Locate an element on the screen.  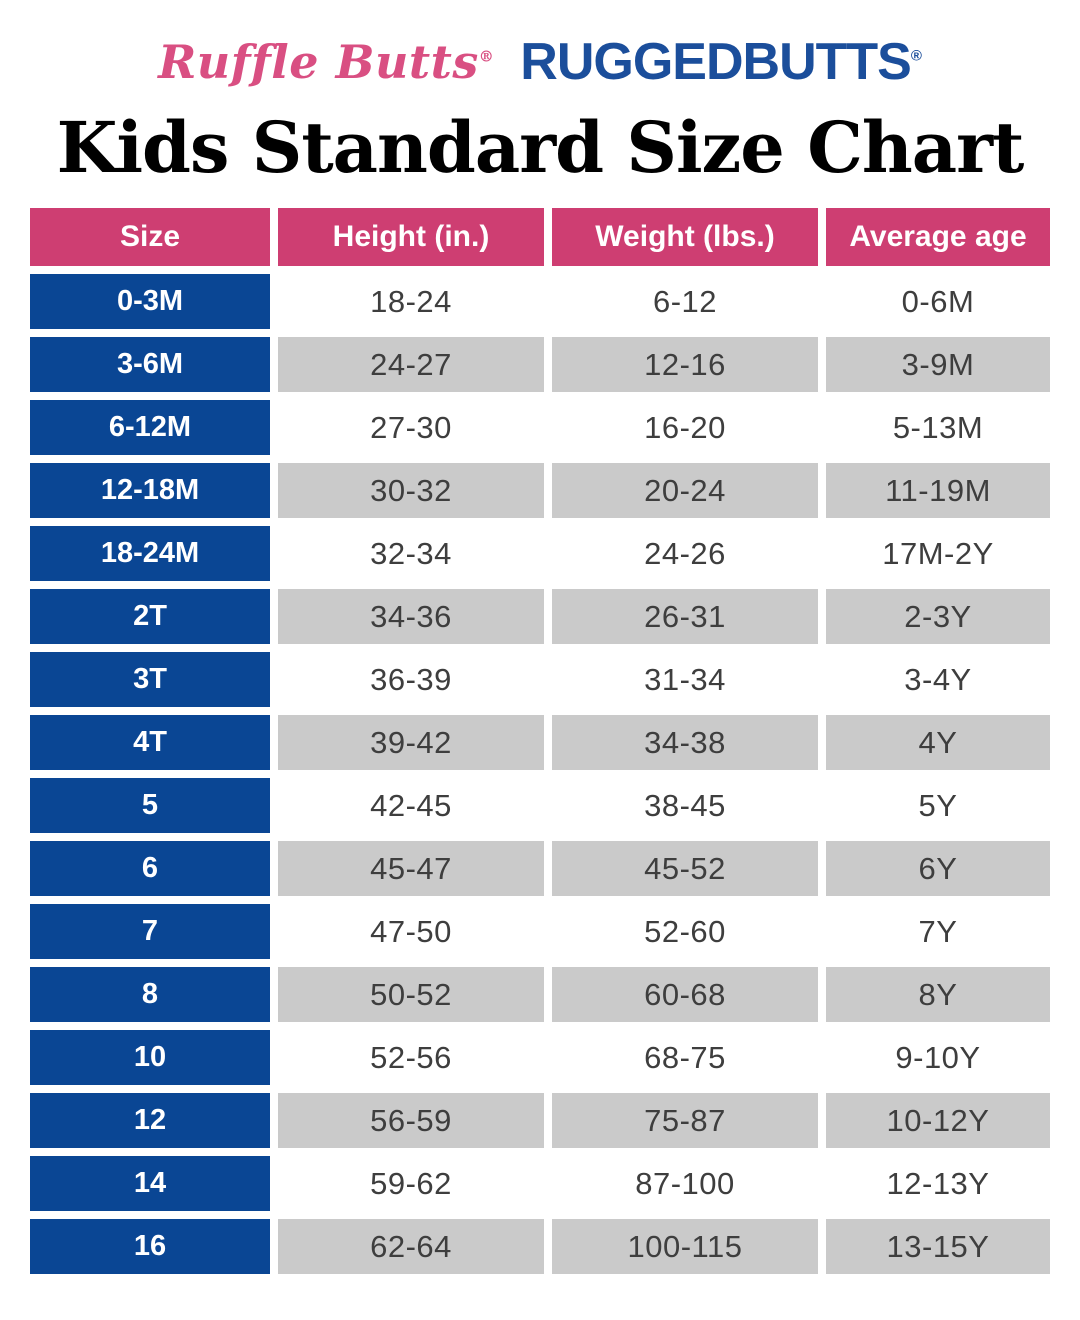
table-row: 6-12M 27-30 16-20 5-13M is located at coordinates (540, 427).